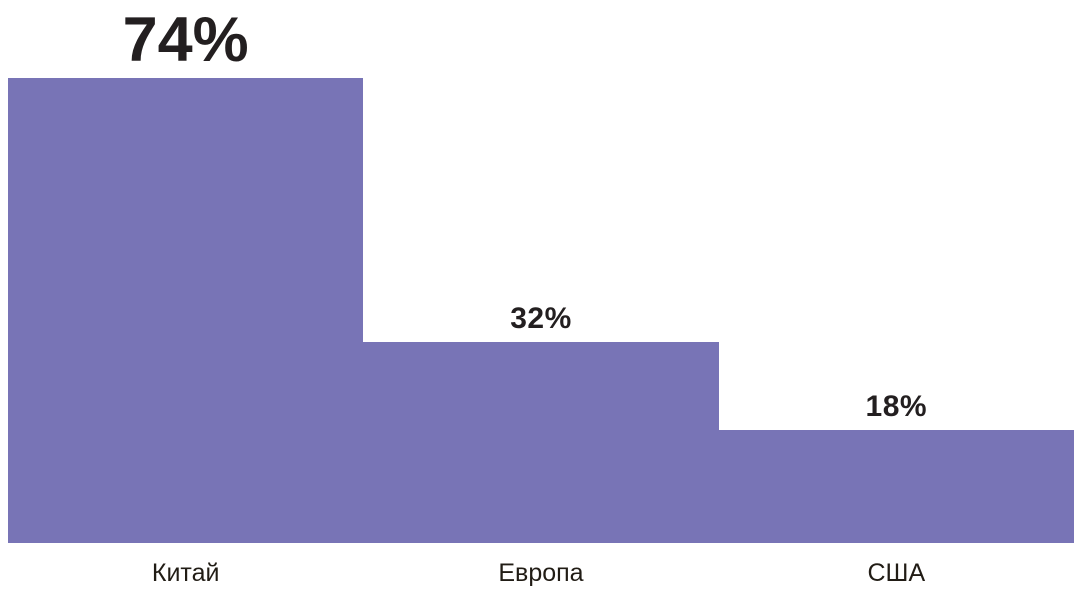 This screenshot has width=1079, height=597. What do you see at coordinates (185, 573) in the screenshot?
I see `category-label-china: Китай` at bounding box center [185, 573].